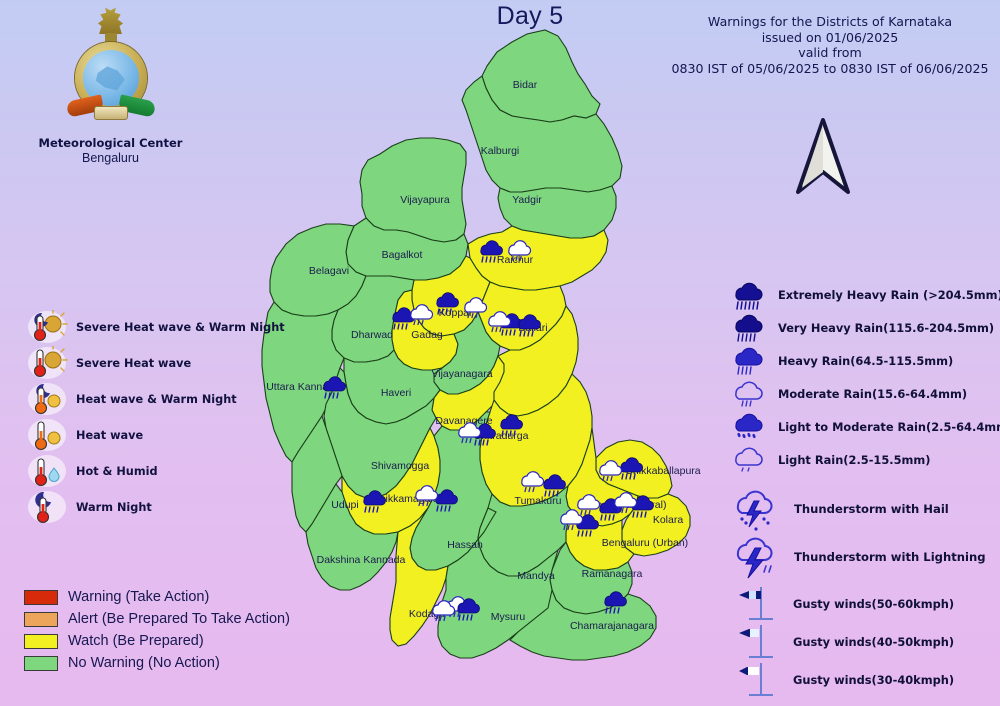  What do you see at coordinates (114, 507) in the screenshot?
I see `legend-label: Warm Night` at bounding box center [114, 507].